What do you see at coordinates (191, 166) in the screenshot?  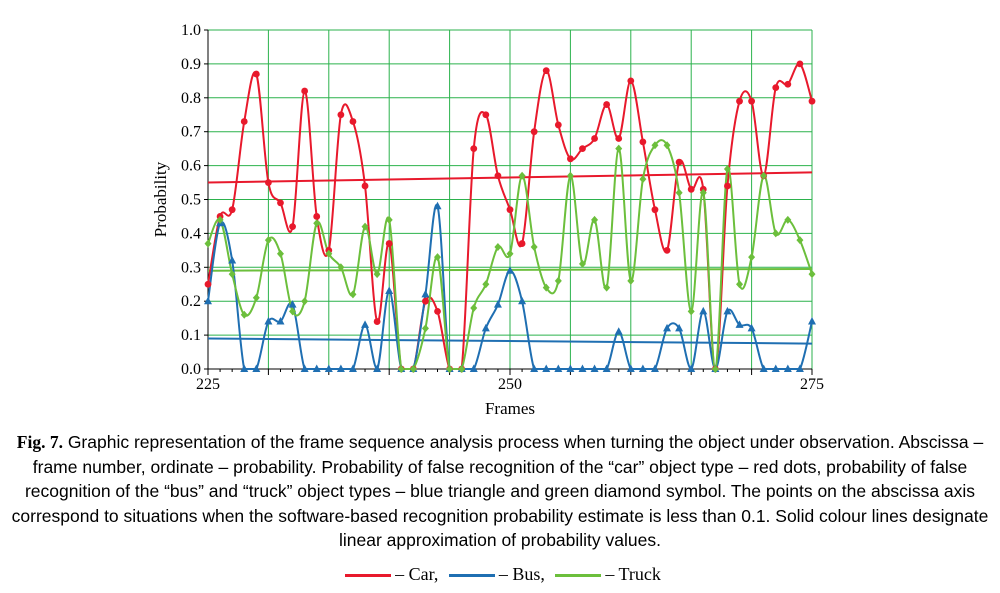 I see `y-tick-label: 0.6` at bounding box center [191, 166].